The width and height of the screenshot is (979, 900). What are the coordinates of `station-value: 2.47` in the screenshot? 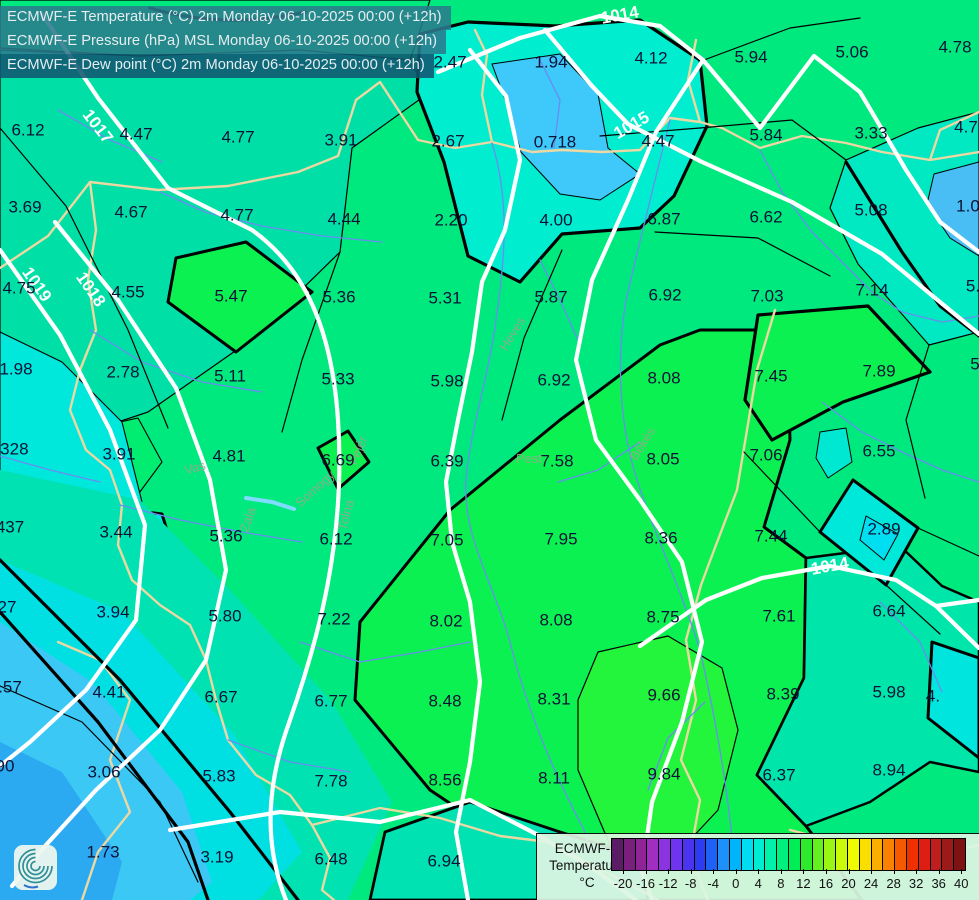 It's located at (449, 61).